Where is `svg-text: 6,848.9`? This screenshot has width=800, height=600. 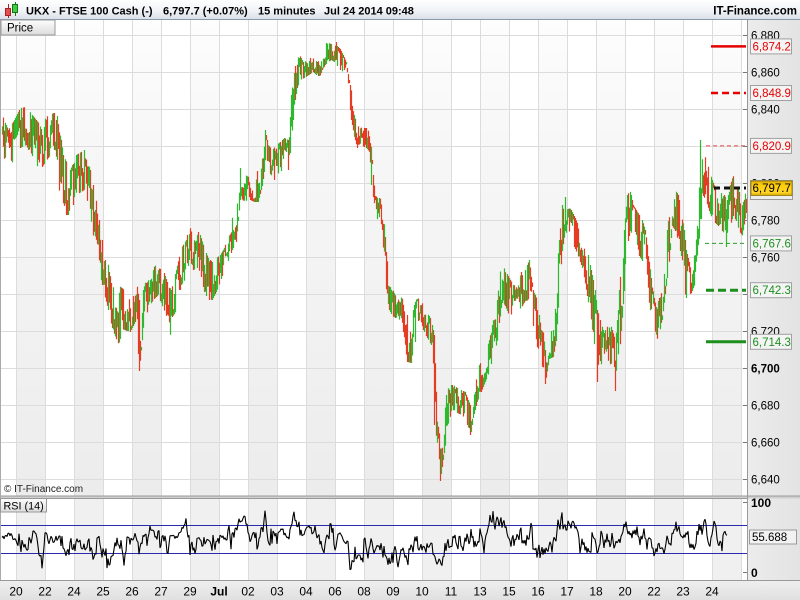
svg-text: 6,848.9 is located at coordinates (772, 94).